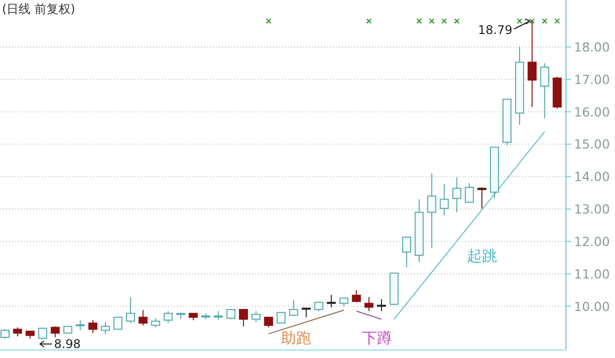 This screenshot has width=615, height=358. Describe the element at coordinates (592, 241) in the screenshot. I see `y-tick-label: 12.00` at that location.